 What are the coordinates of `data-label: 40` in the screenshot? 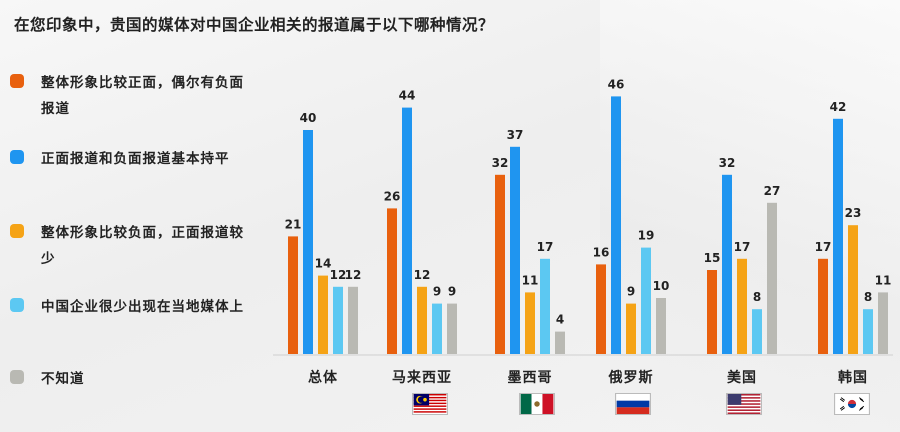 It's located at (308, 118).